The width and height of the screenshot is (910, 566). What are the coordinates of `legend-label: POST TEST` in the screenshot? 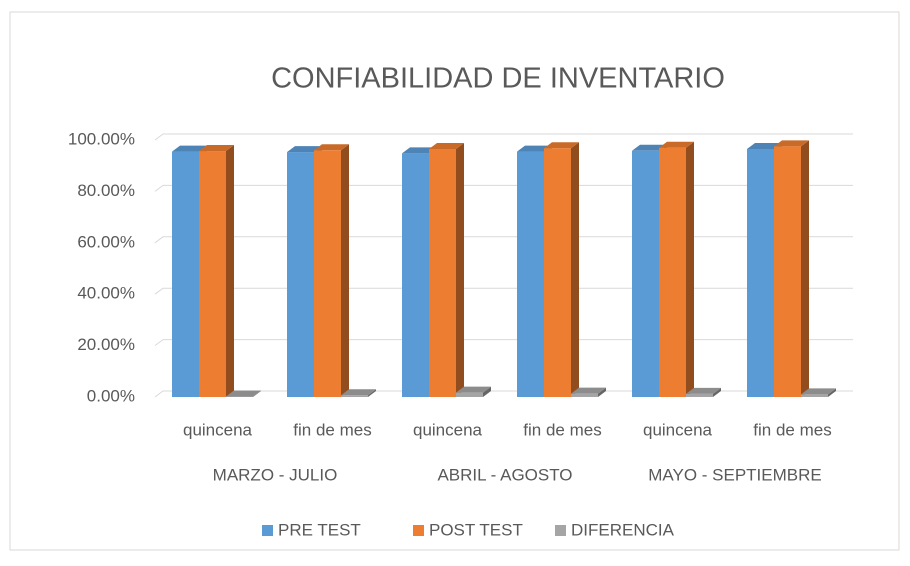 It's located at (476, 529).